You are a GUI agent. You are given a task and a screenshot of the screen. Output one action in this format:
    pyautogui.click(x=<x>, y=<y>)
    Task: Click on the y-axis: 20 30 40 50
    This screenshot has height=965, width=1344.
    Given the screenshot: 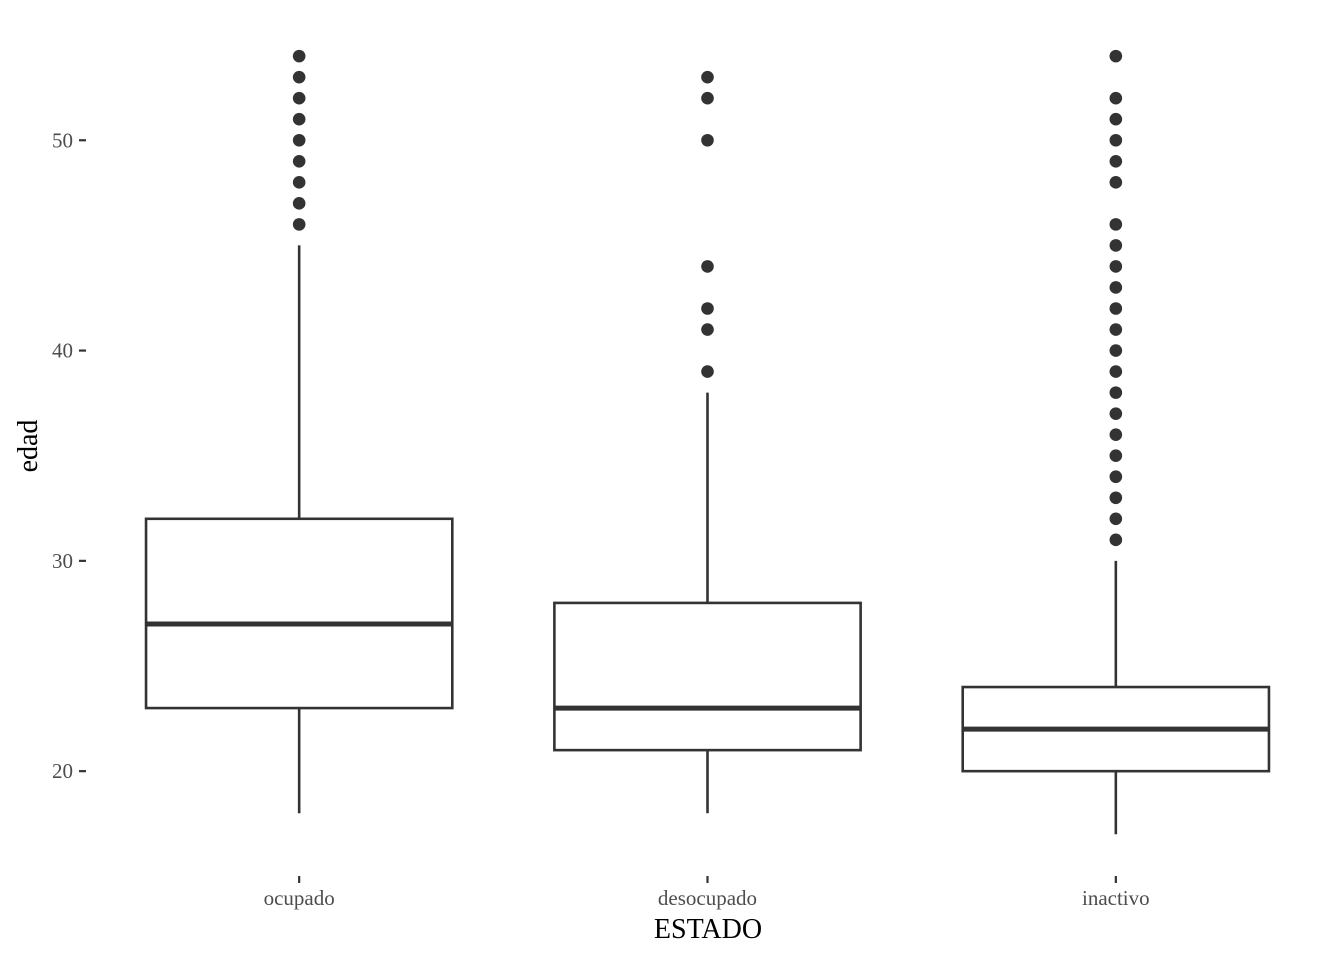 What is the action you would take?
    pyautogui.click(x=69, y=455)
    